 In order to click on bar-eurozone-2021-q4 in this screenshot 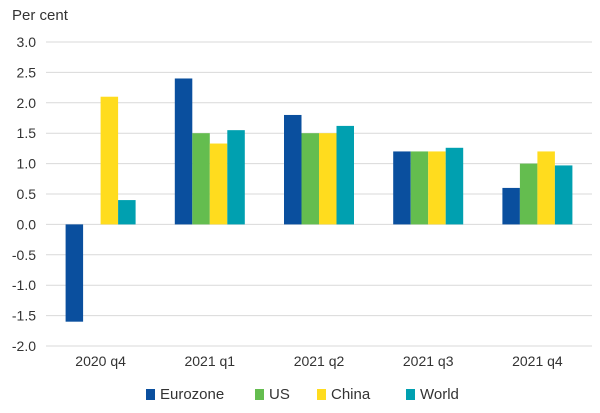, I will do `click(511, 206)`.